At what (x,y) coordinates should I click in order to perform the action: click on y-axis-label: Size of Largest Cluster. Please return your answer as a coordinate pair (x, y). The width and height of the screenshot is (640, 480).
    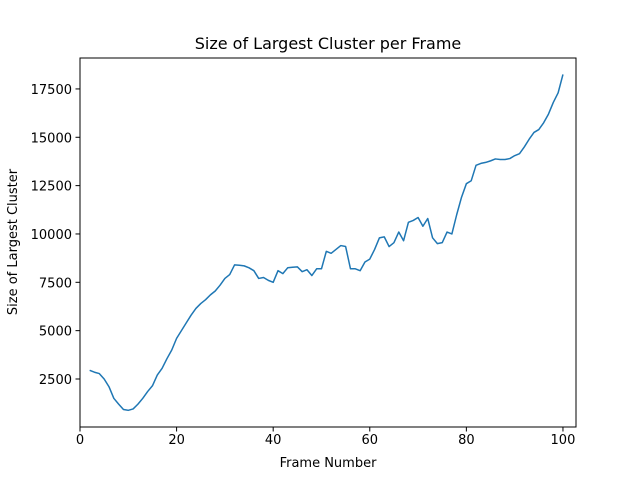
    Looking at the image, I should click on (13, 241).